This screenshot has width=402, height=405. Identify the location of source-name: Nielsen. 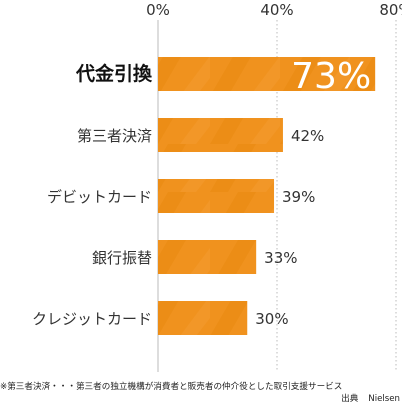
(384, 399).